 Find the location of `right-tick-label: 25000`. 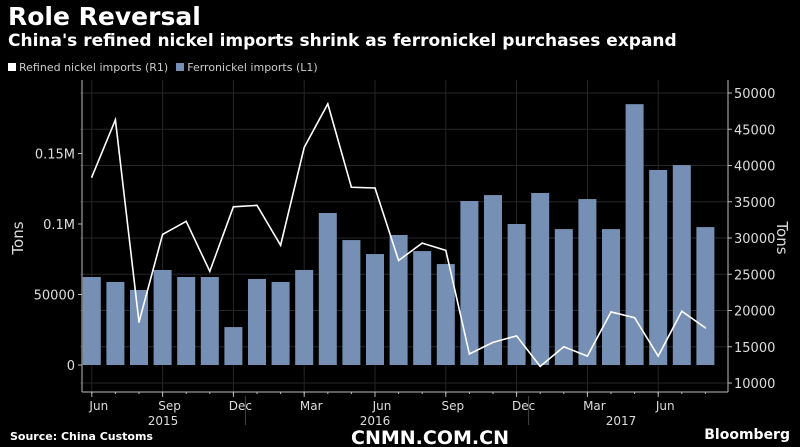

right-tick-label: 25000 is located at coordinates (754, 275).